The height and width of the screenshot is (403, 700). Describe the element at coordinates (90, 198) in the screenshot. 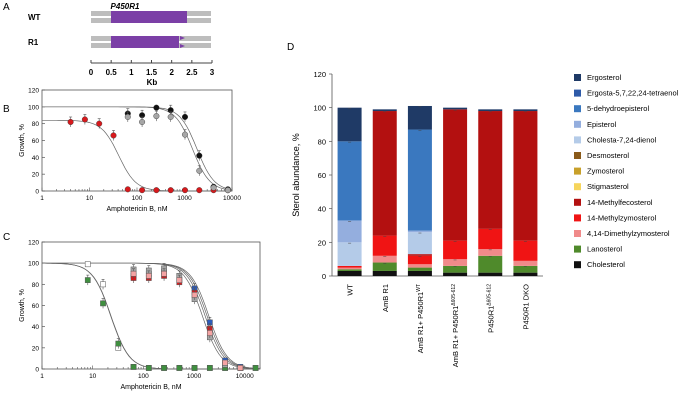

I see `x-tick-label: 10` at that location.